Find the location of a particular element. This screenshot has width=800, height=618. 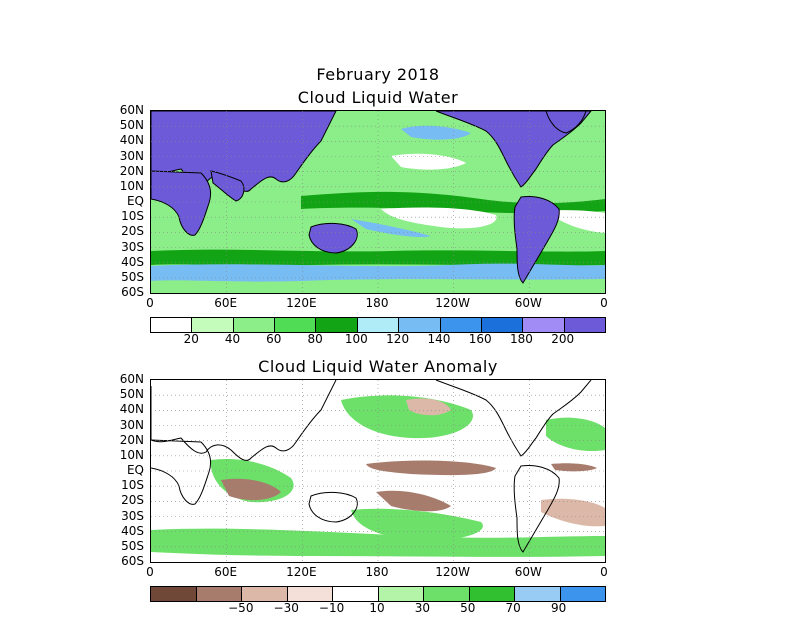

colorbar-label: 90 is located at coordinates (558, 608).